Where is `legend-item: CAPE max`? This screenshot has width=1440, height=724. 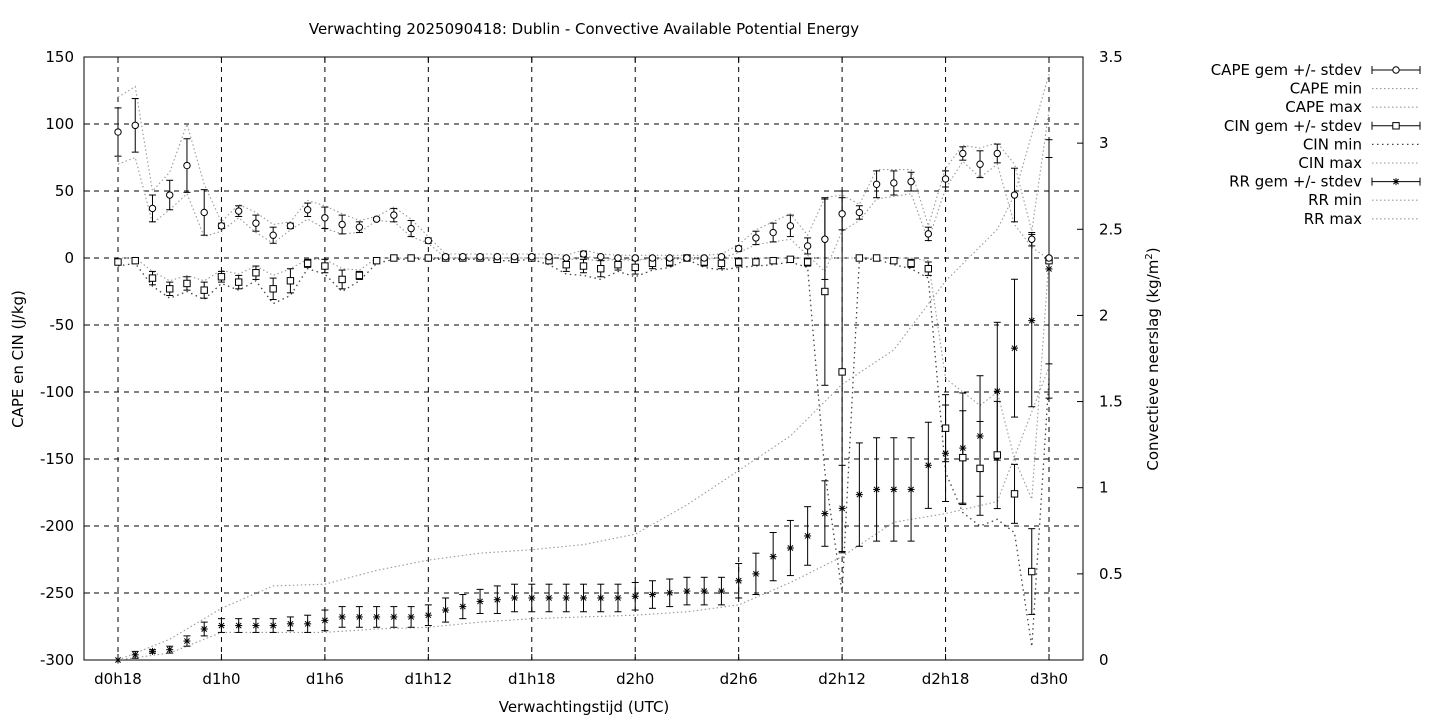 legend-item: CAPE max is located at coordinates (1352, 107).